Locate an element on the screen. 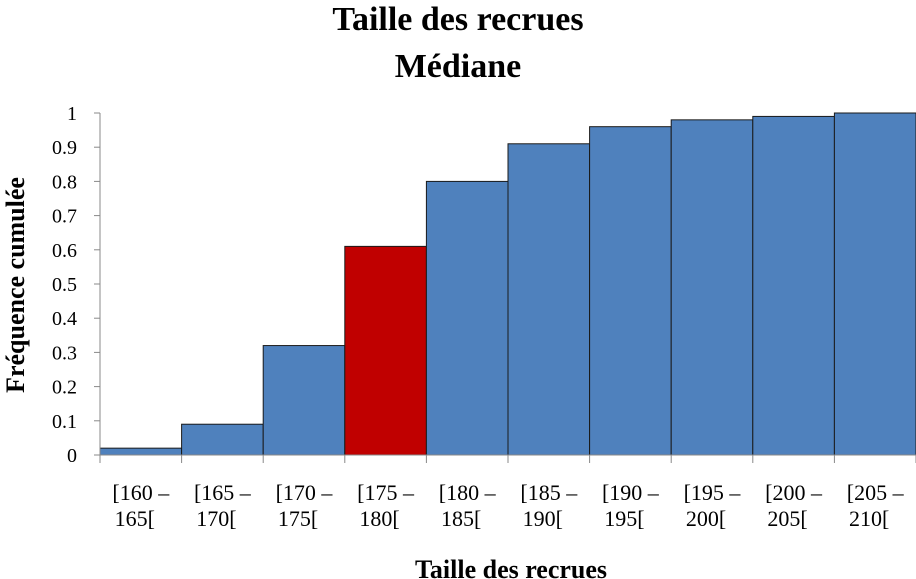 The height and width of the screenshot is (579, 916). x-tick-label: 195[ is located at coordinates (624, 518).